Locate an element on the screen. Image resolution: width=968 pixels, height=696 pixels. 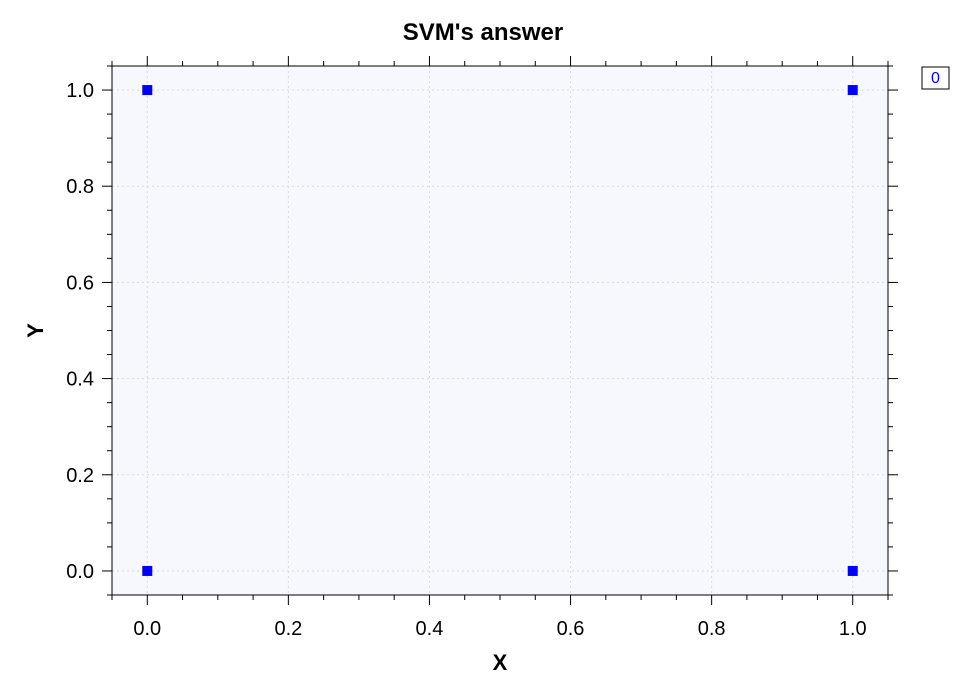
legend-box is located at coordinates (935, 78).